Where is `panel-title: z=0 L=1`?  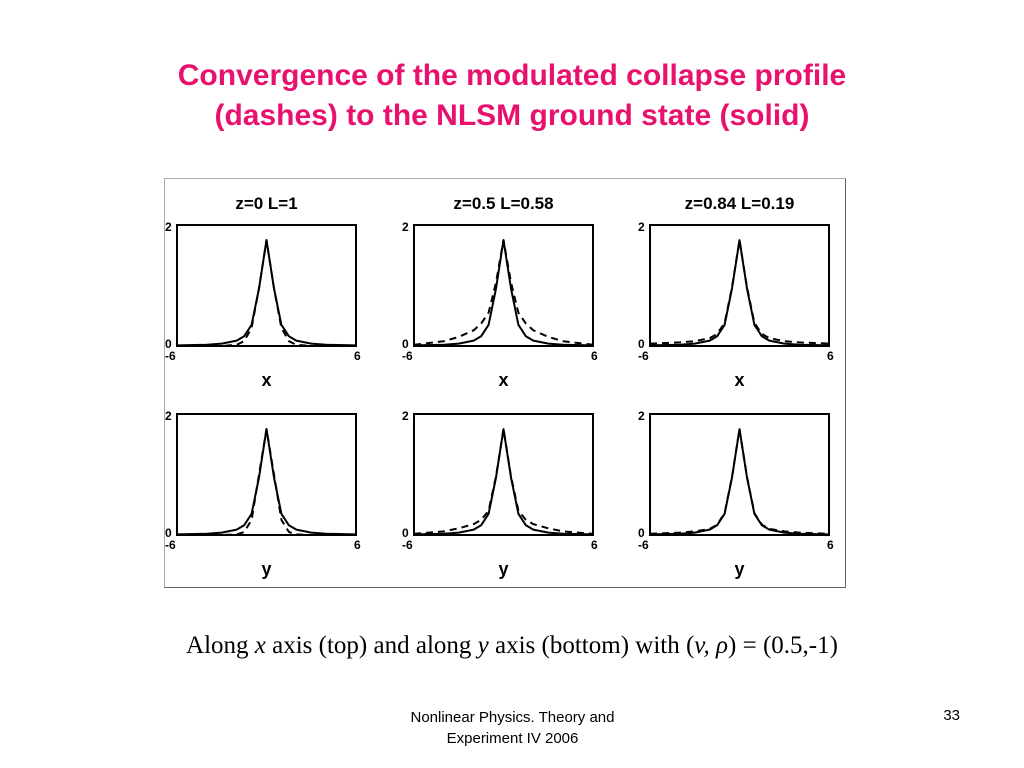 panel-title: z=0 L=1 is located at coordinates (266, 203).